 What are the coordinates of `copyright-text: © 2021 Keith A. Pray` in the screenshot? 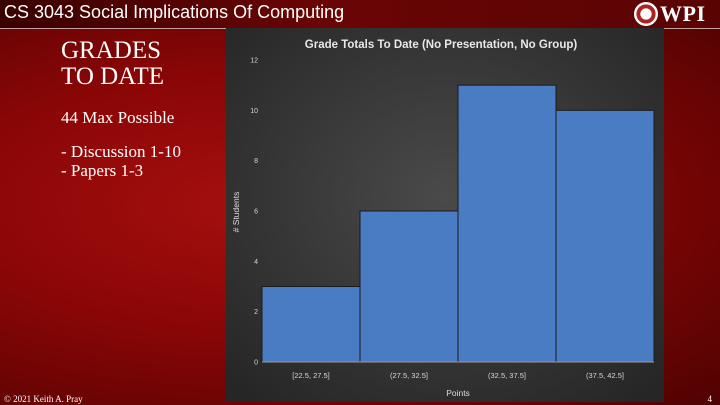 It's located at (43, 399).